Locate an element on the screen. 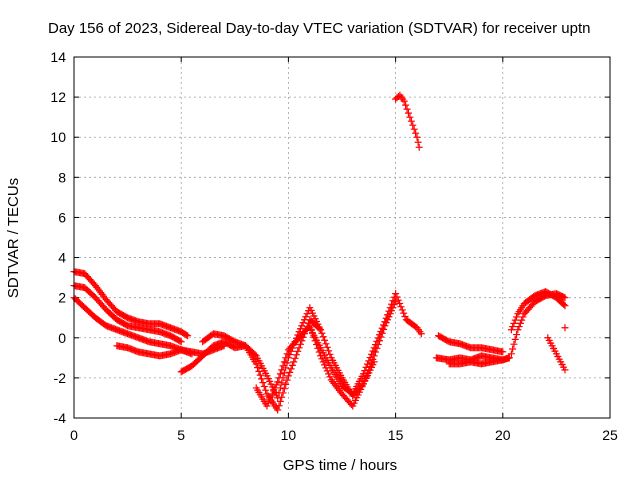  y-tick-label: -2 is located at coordinates (60, 378).